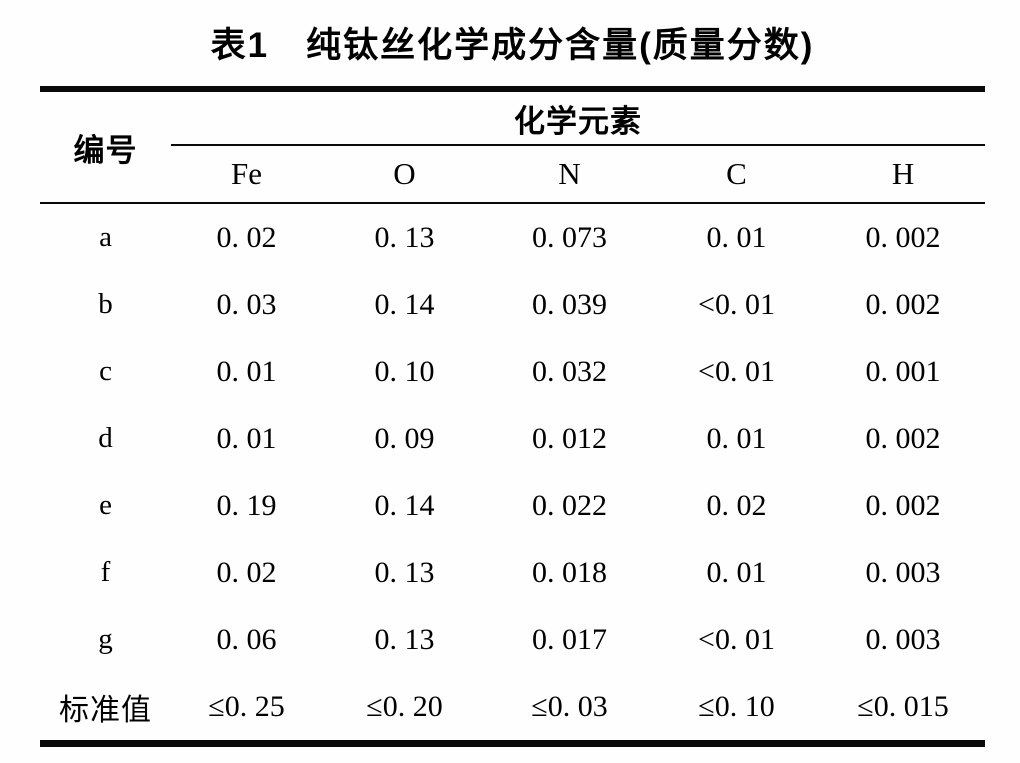 The image size is (1020, 763). I want to click on table-cell: 0. 001, so click(903, 371).